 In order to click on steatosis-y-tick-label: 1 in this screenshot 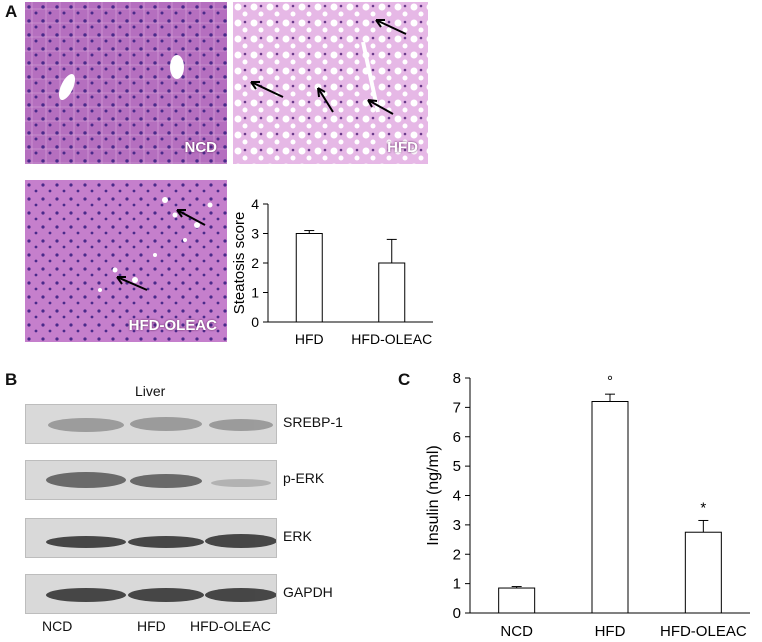, I will do `click(255, 293)`.